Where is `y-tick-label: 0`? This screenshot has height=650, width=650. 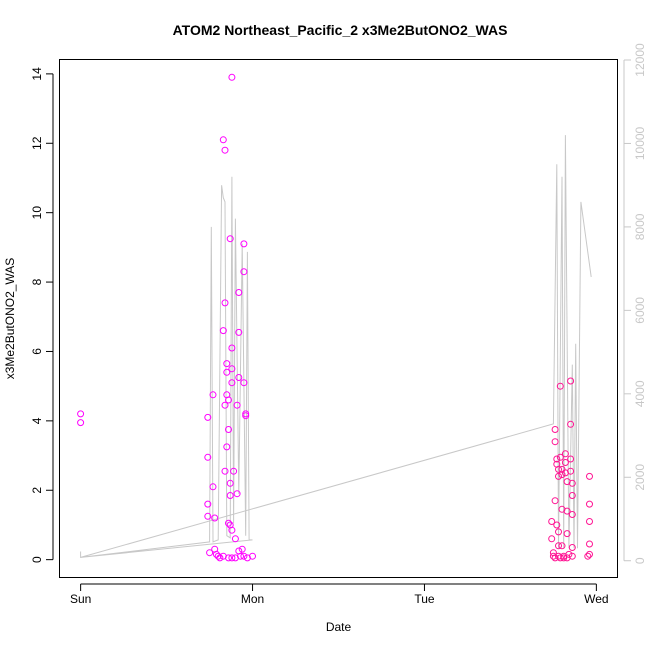 y-tick-label: 0 is located at coordinates (37, 559).